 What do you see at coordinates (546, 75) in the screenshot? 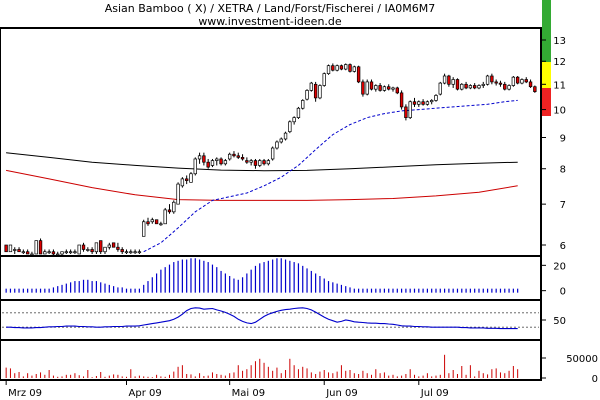
I see `signal-segment-yellow` at bounding box center [546, 75].